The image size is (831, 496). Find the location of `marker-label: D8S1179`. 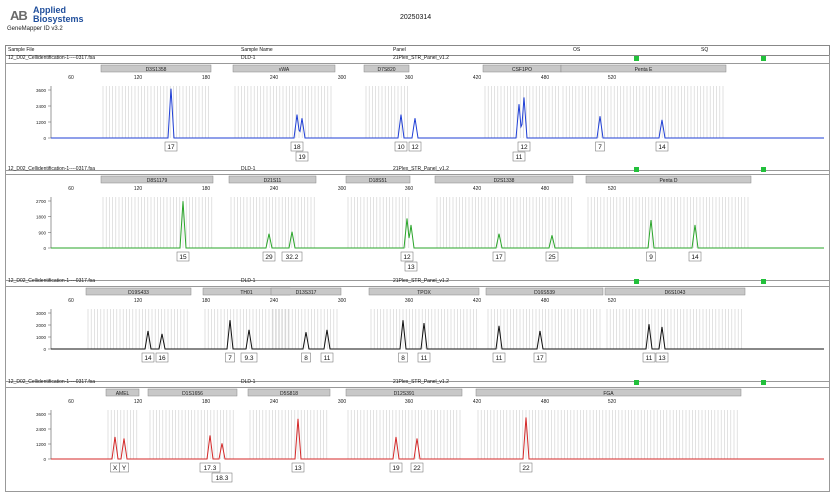

marker-label: D8S1179 is located at coordinates (157, 179).